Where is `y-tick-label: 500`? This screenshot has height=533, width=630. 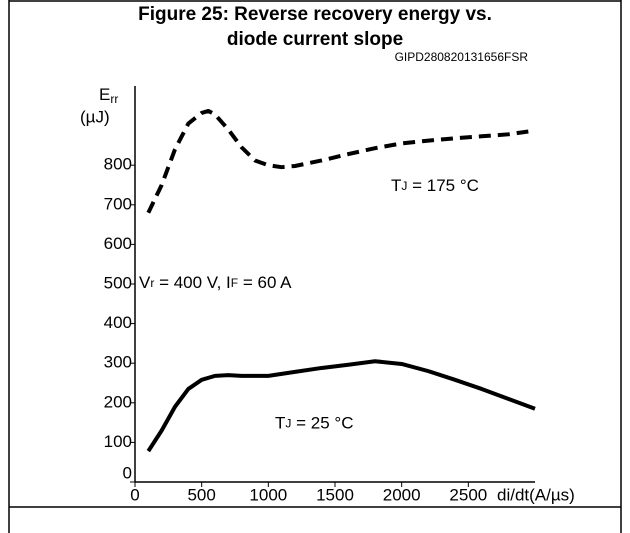 y-tick-label: 500 is located at coordinates (118, 282).